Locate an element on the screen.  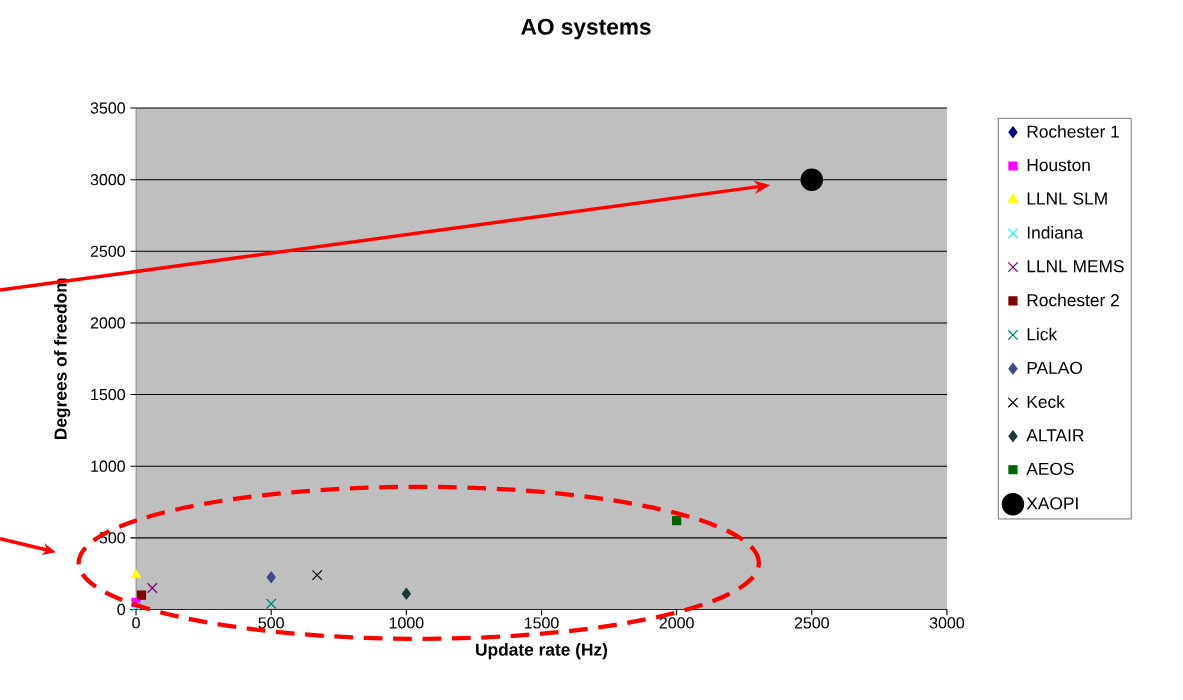
x-tick-label: 1500 is located at coordinates (541, 623).